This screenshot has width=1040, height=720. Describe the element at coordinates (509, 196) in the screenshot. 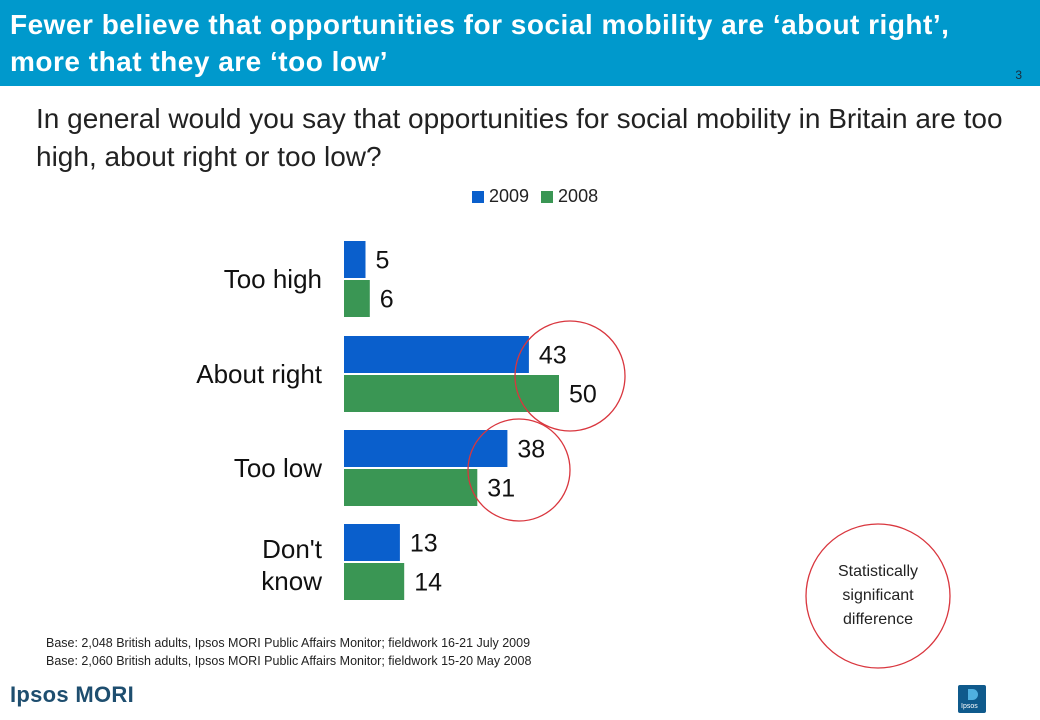

I see `legend-label-2009: 2009` at that location.